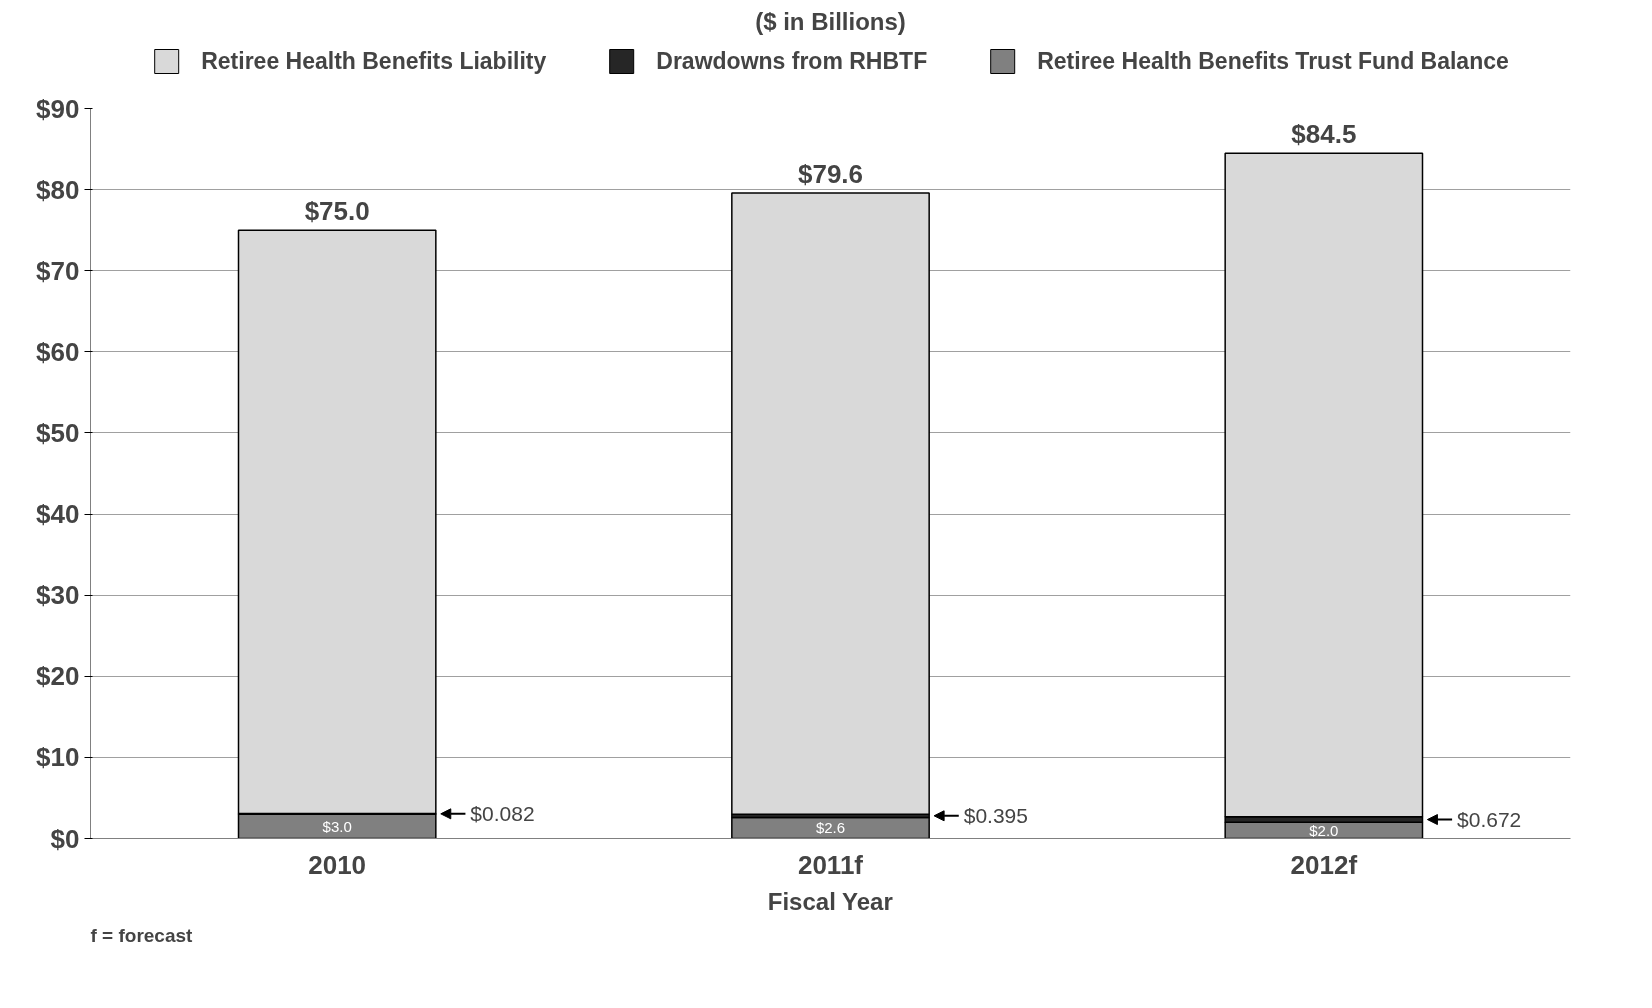  What do you see at coordinates (58, 351) in the screenshot?
I see `y-tick-label: $60` at bounding box center [58, 351].